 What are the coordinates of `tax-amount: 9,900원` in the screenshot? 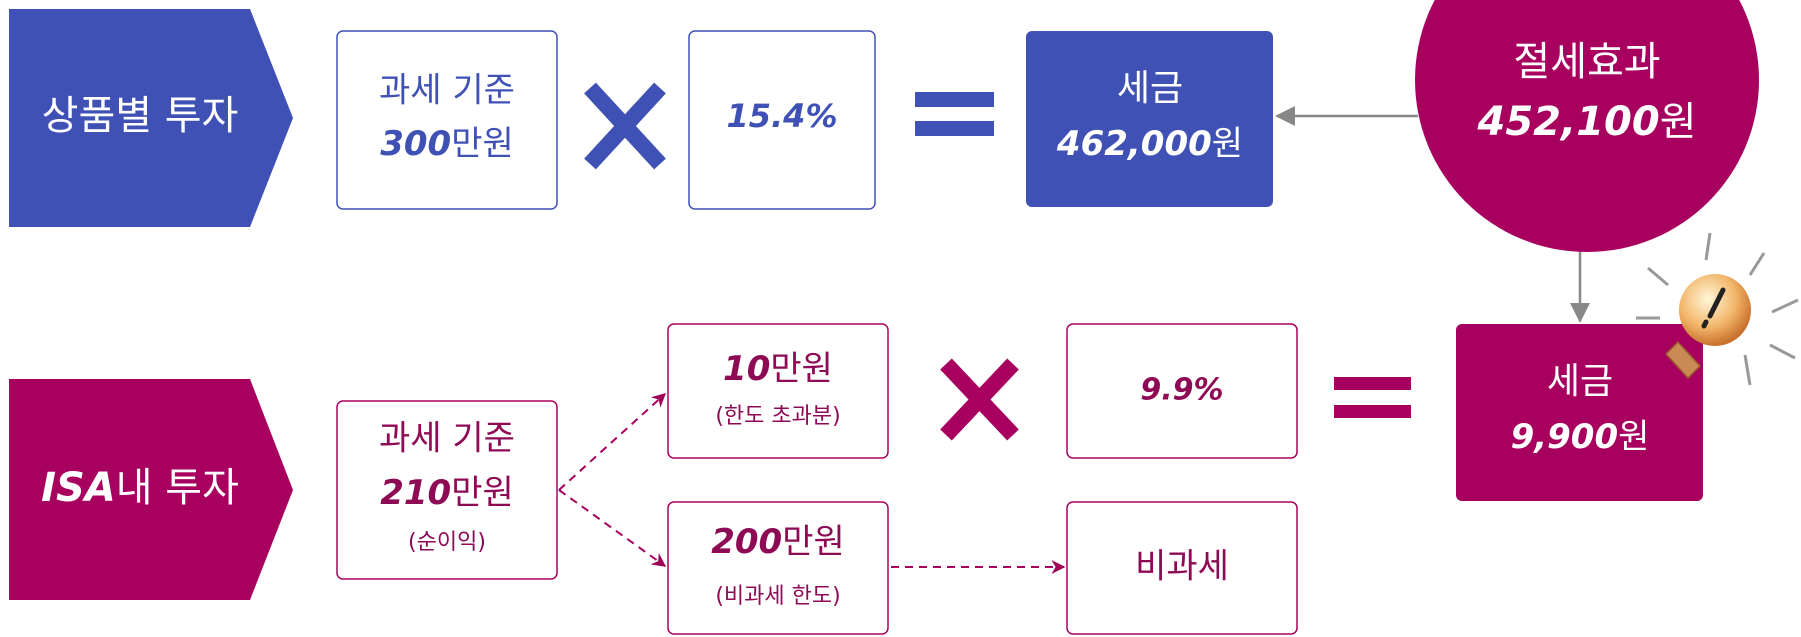 It's located at (1580, 437).